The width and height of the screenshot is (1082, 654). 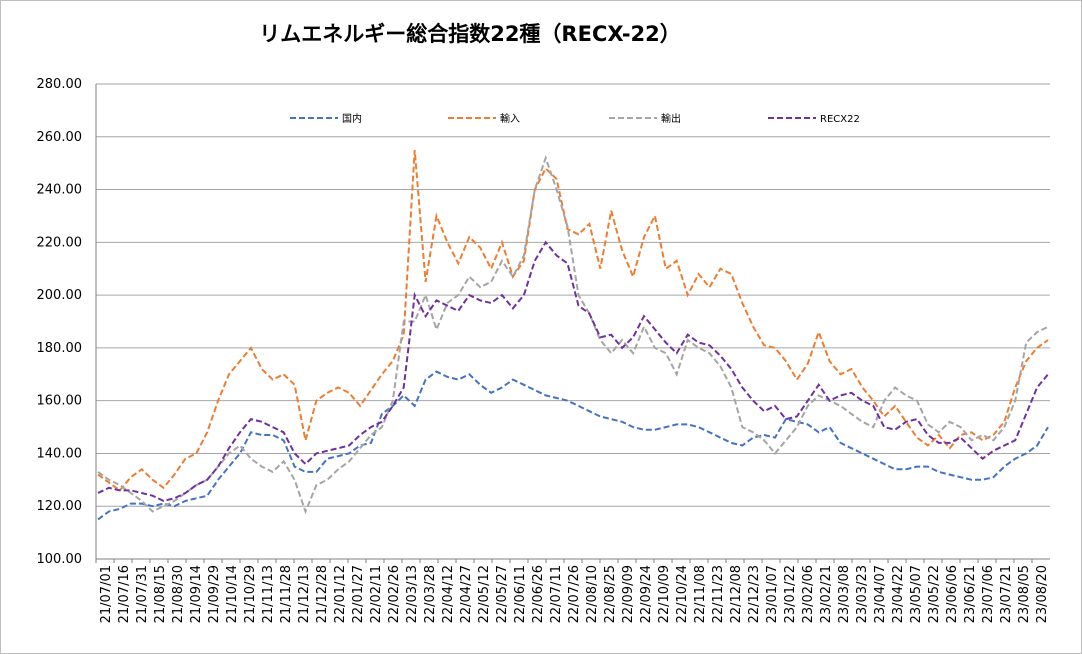 What do you see at coordinates (988, 594) in the screenshot?
I see `x-tick-label: 23/07/06` at bounding box center [988, 594].